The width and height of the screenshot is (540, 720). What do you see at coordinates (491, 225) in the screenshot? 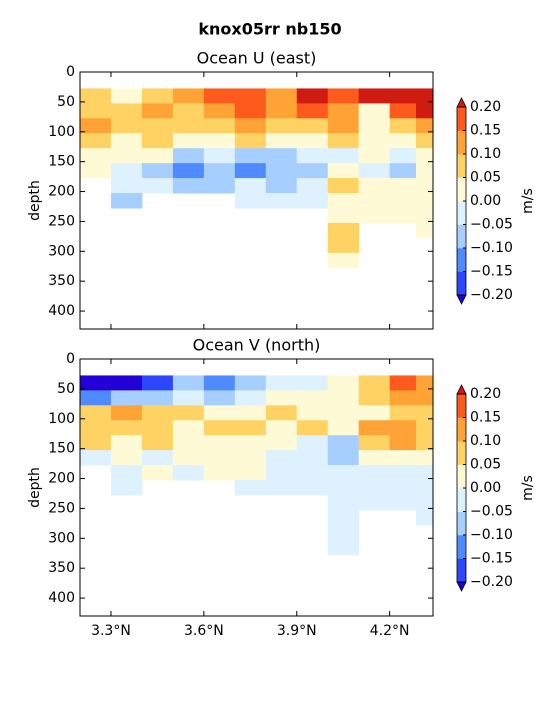
I see `colorbar-tick-label: −0.05` at bounding box center [491, 225].